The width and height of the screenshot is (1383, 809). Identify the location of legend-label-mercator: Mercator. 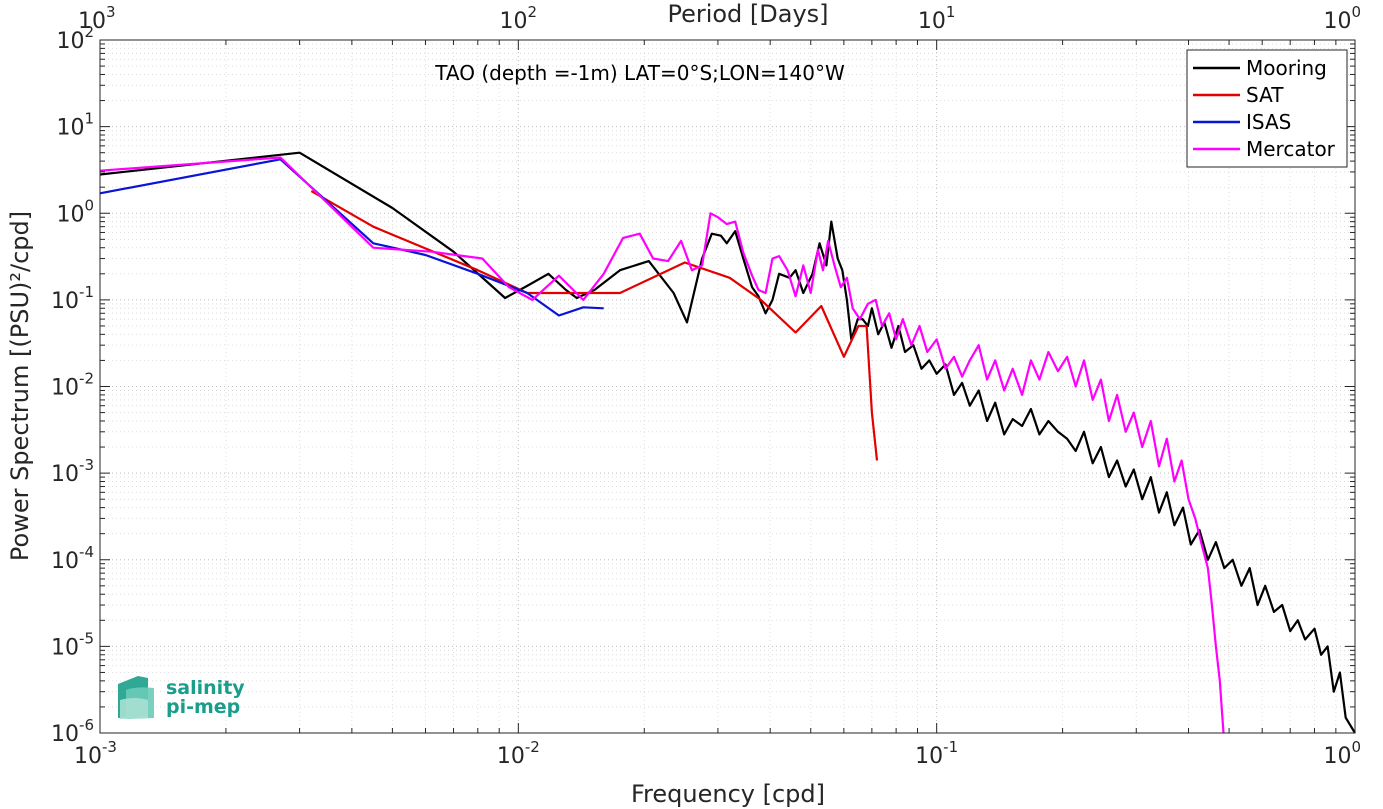
(1291, 149).